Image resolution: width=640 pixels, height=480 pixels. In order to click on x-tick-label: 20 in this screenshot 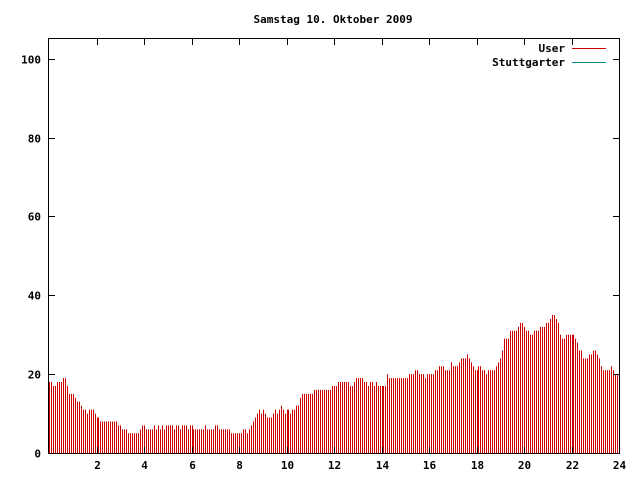, I will do `click(524, 465)`.